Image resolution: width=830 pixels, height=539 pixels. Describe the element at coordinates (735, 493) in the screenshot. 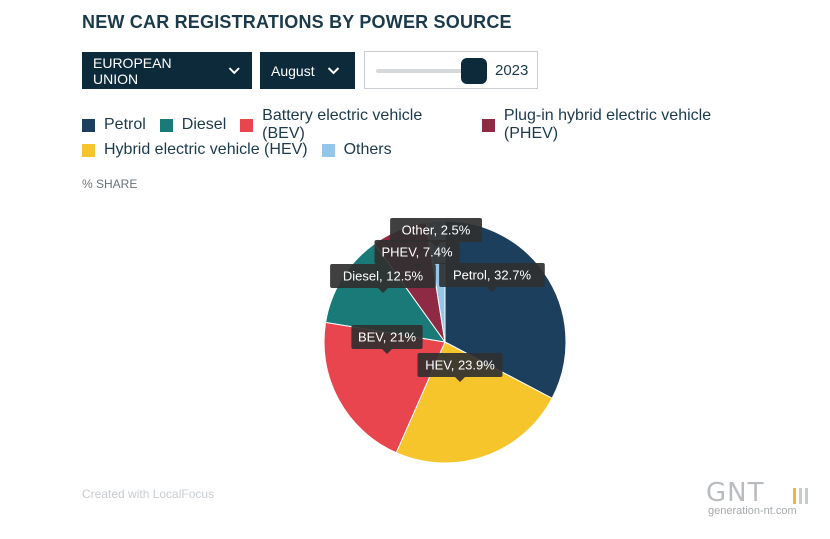

I see `watermark-logo: GNT` at that location.